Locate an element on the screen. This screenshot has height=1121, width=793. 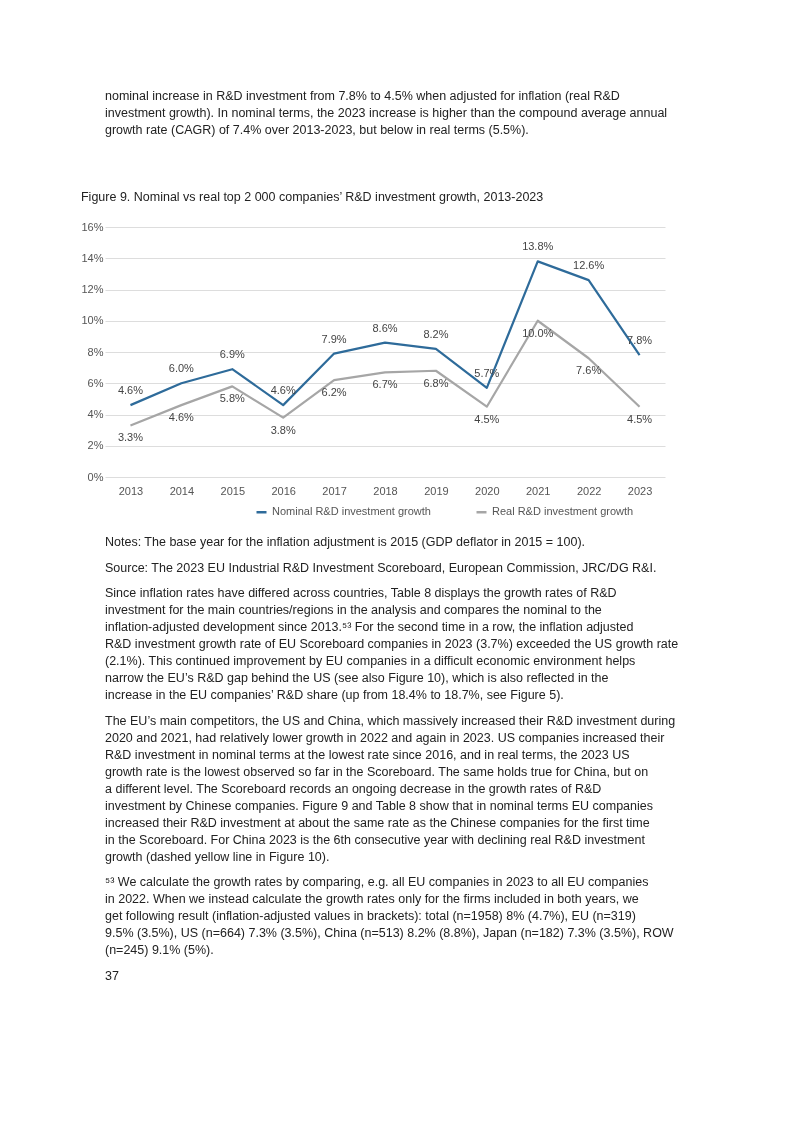
text: Notes: The base year for the inflation adjustment is 2015 (GDP deflator in 2015 = 100). is located at coordinates (345, 542).